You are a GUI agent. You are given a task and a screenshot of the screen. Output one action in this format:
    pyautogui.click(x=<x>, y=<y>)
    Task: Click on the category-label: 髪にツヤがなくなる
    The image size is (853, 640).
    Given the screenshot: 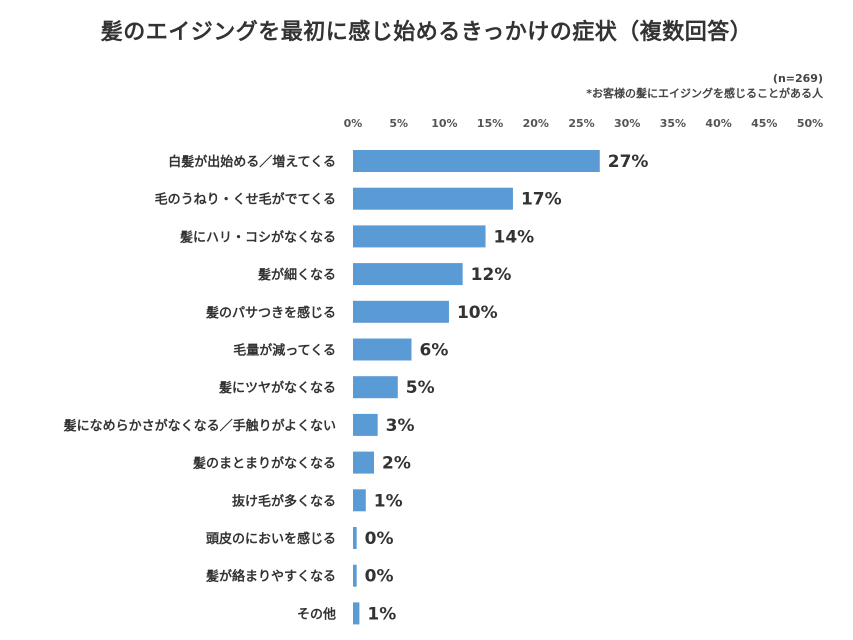 What is the action you would take?
    pyautogui.click(x=277, y=388)
    